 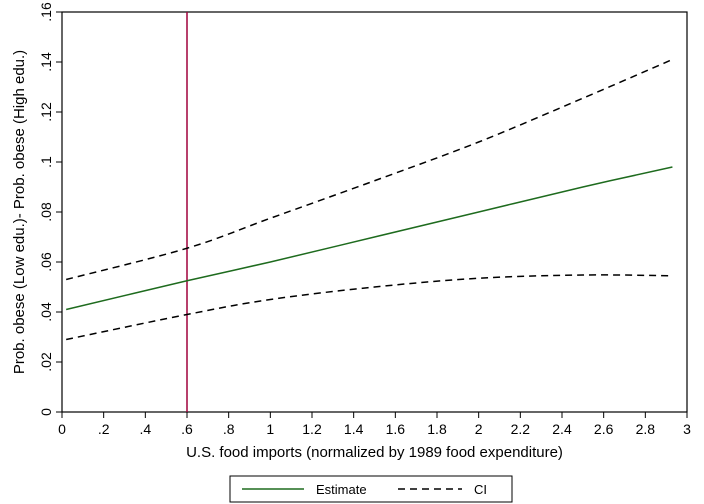 What do you see at coordinates (437, 429) in the screenshot?
I see `x-tick-label: 1.8` at bounding box center [437, 429].